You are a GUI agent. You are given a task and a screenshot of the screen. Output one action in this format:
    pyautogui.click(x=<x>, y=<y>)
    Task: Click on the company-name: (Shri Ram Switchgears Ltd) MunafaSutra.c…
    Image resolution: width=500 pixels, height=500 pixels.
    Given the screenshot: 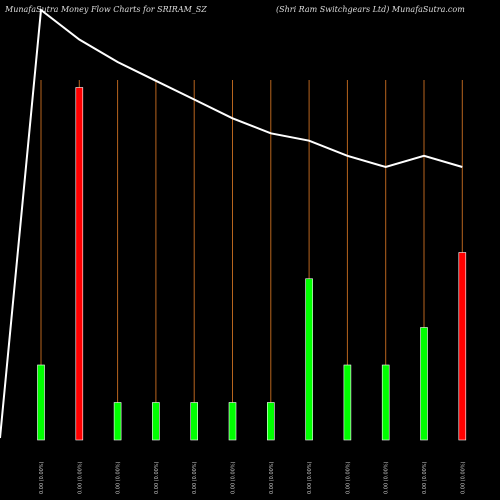 What is the action you would take?
    pyautogui.click(x=370, y=9)
    